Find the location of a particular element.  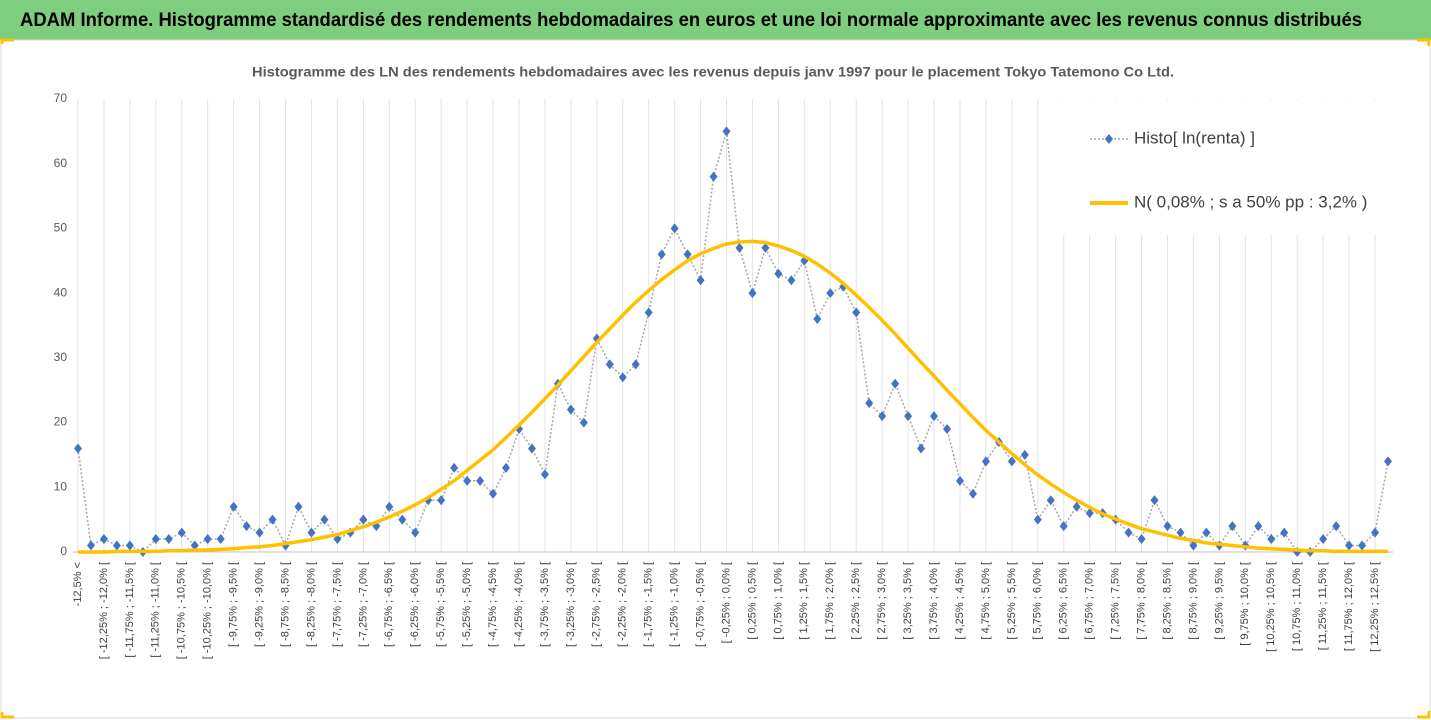

x-tick-label: [ 0,75% ; 1,0% [ is located at coordinates (778, 601).